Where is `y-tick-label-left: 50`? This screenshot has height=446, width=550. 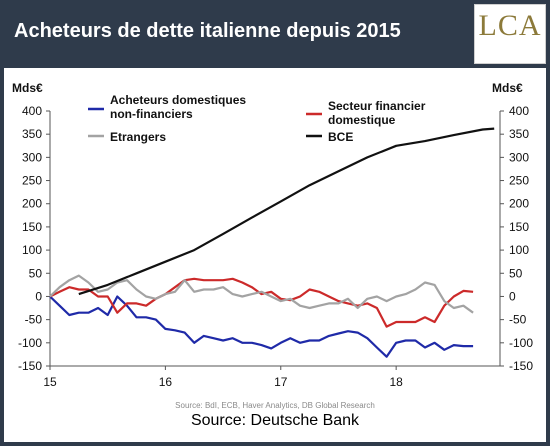
y-tick-label-left: 50 is located at coordinates (36, 273).